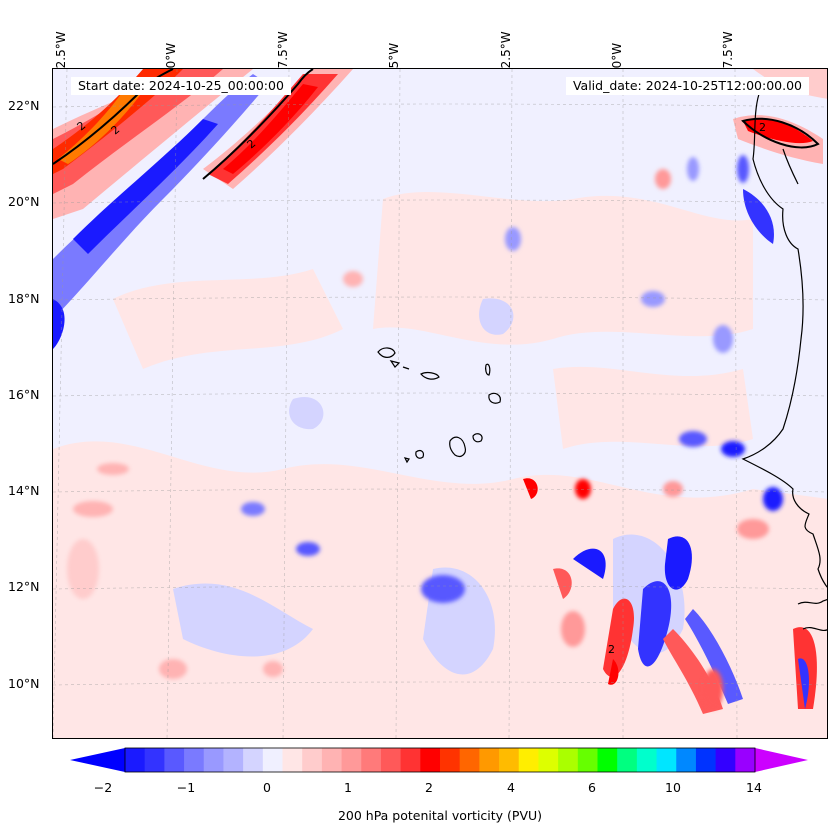  What do you see at coordinates (781, 760) in the screenshot?
I see `colorbar-over-arrow` at bounding box center [781, 760].